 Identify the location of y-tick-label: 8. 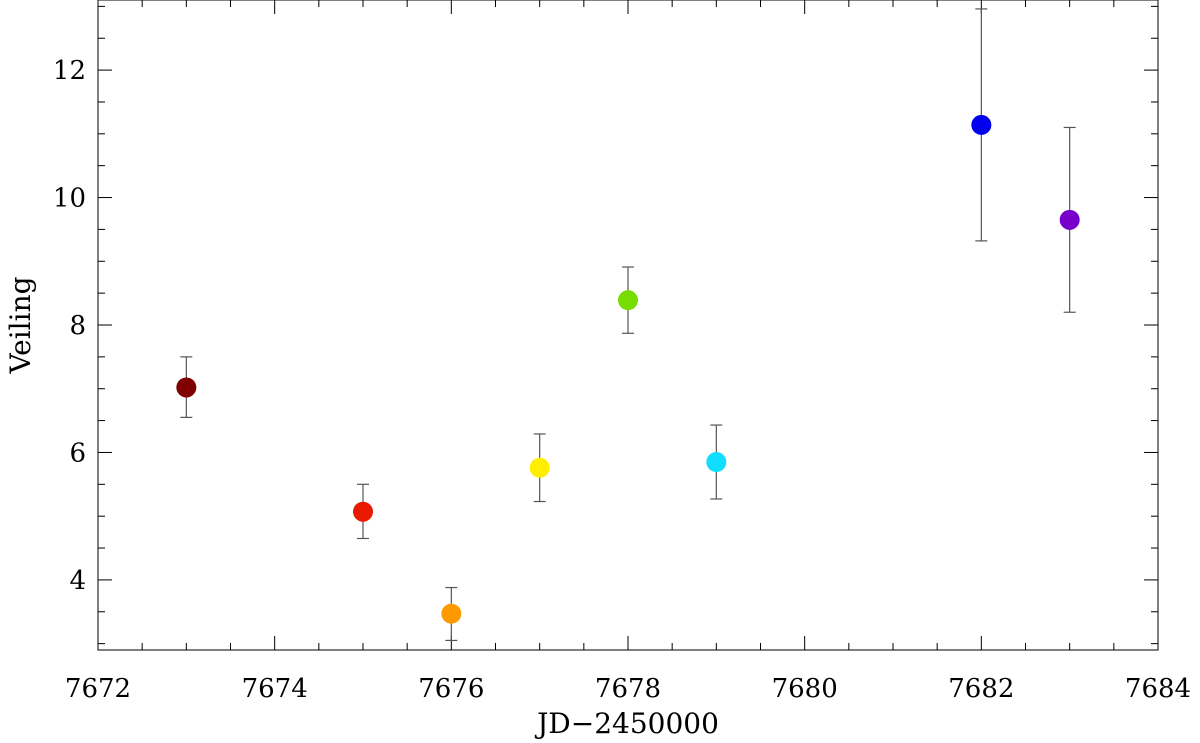
(77, 326).